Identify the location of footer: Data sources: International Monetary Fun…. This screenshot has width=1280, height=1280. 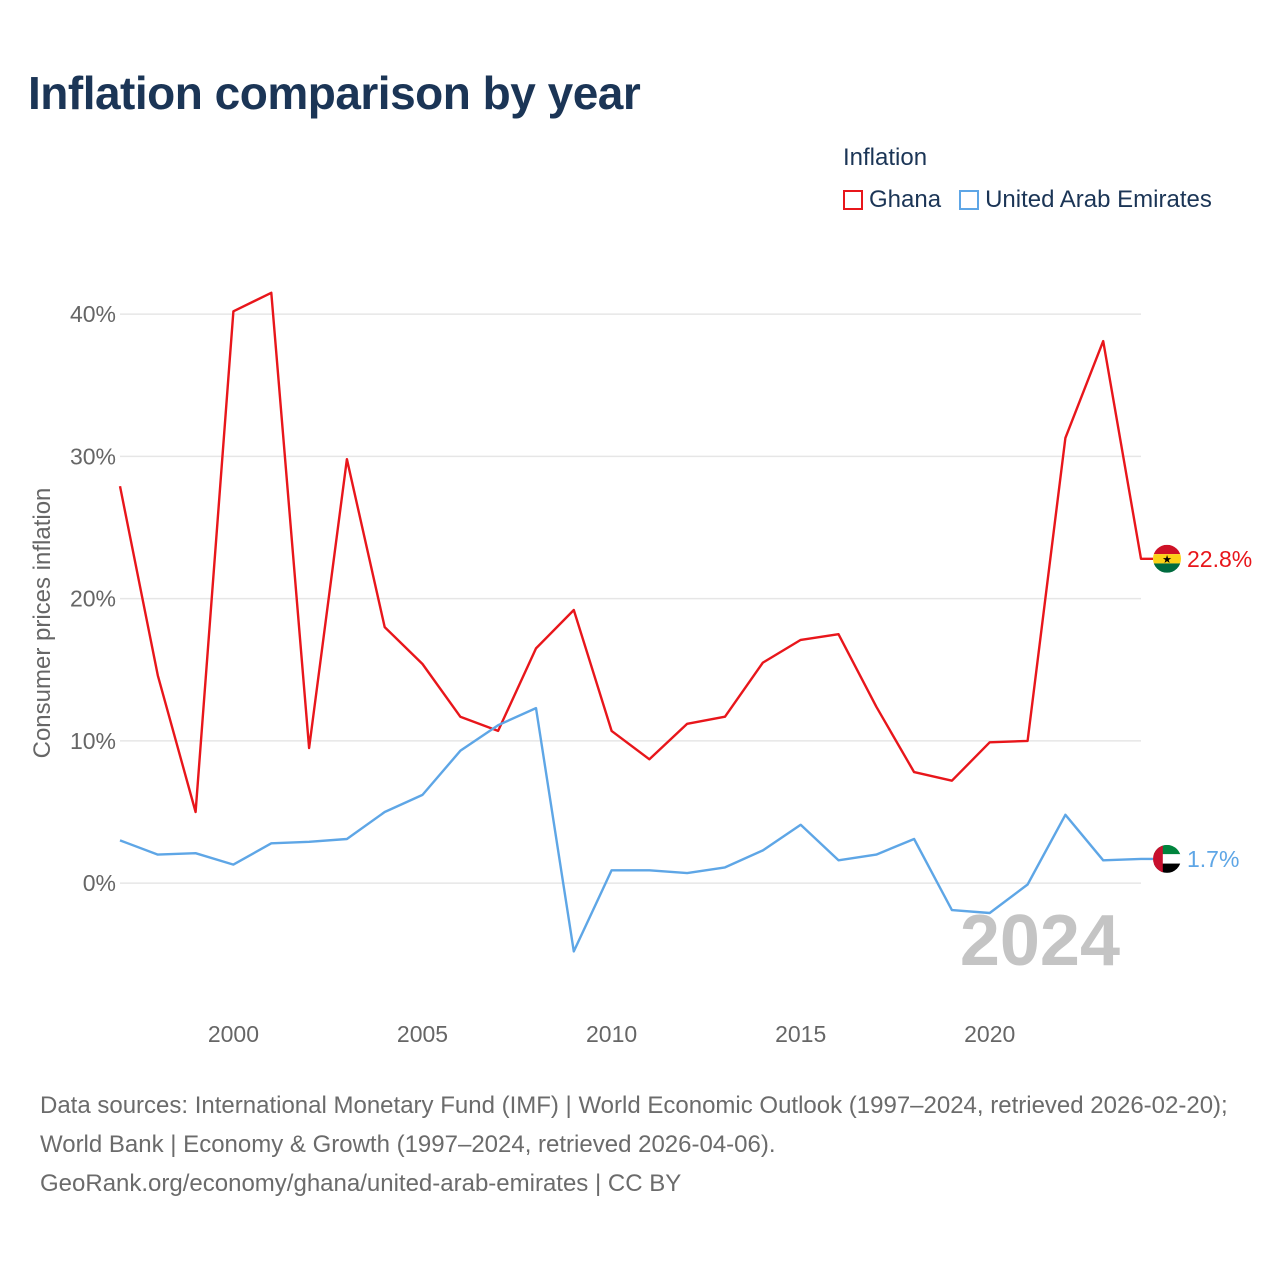
(642, 1144).